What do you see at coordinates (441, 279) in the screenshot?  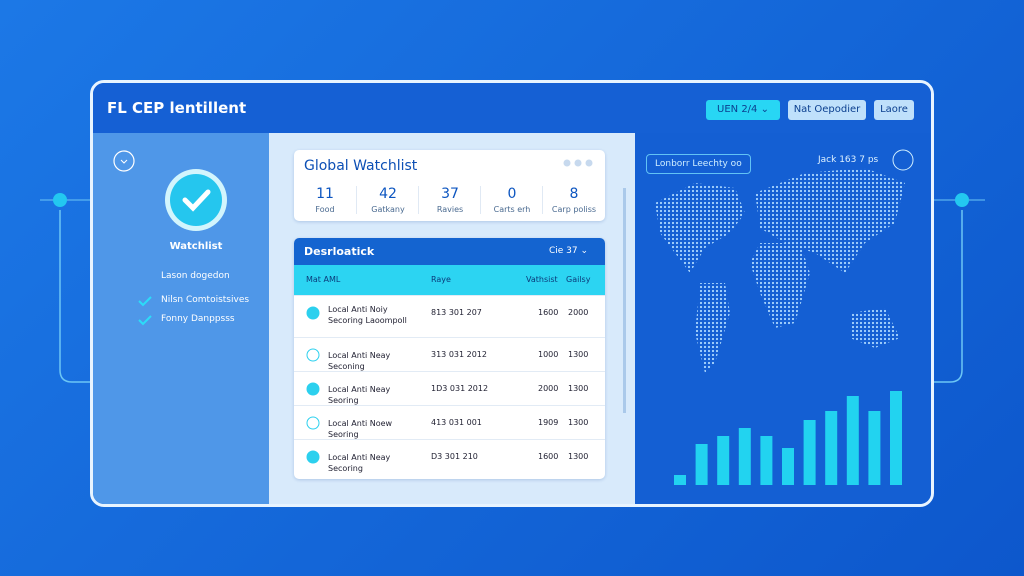 I see `column-label: Raye` at bounding box center [441, 279].